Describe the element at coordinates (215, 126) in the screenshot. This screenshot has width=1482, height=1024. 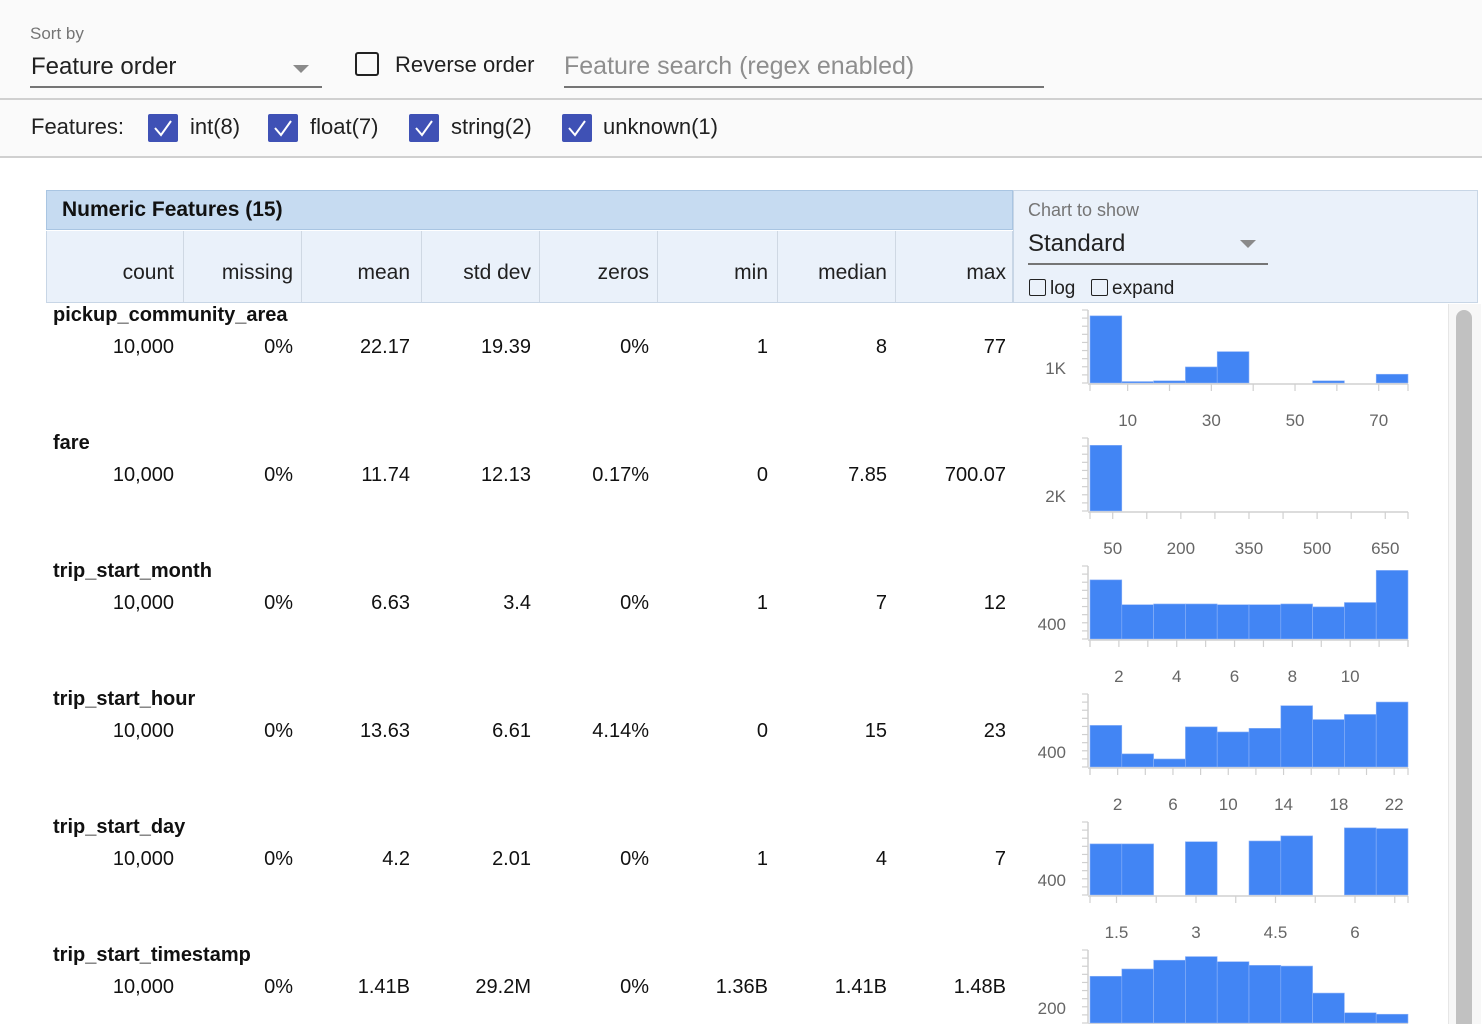
I see `int-label: int(8)` at that location.